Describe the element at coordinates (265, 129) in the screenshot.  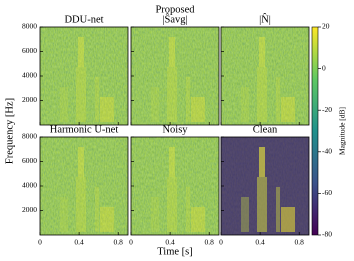
I see `panel-title: Clean` at that location.